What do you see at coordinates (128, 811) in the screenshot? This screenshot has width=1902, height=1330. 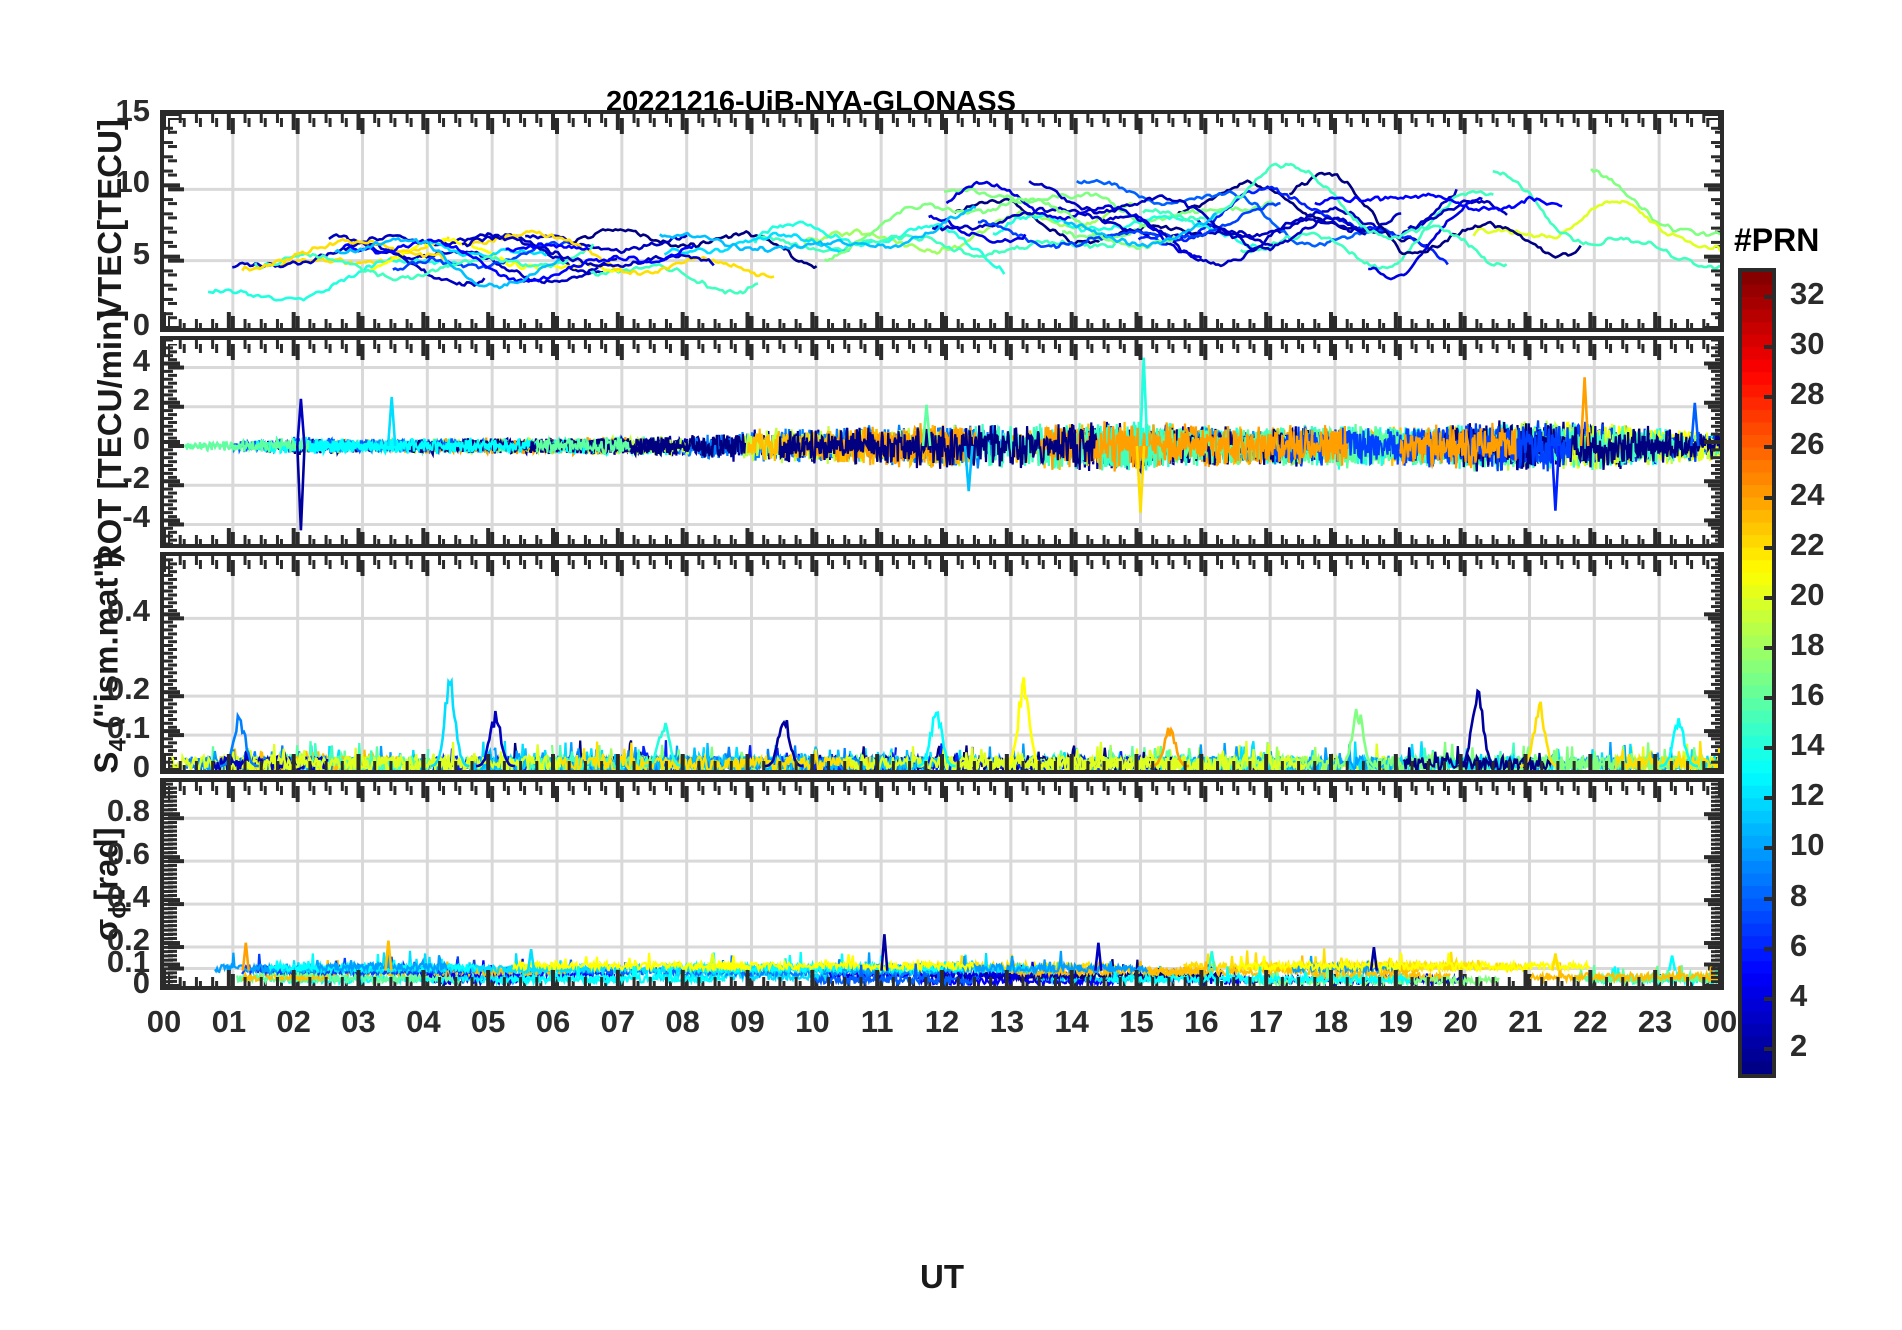 I see `ytick-sigma_phi-5: 0.8` at bounding box center [128, 811].